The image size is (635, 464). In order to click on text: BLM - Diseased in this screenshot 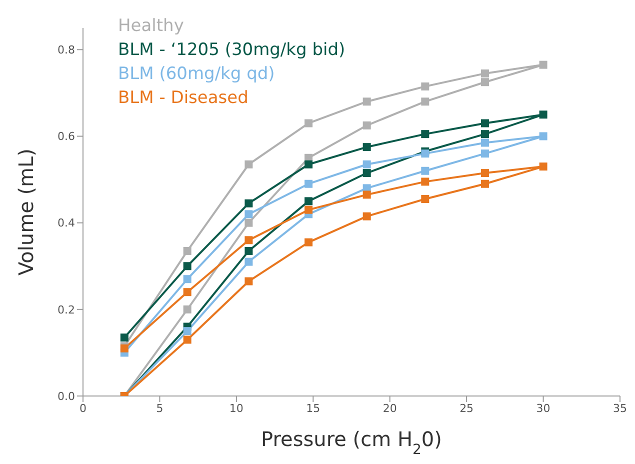, I will do `click(184, 98)`.